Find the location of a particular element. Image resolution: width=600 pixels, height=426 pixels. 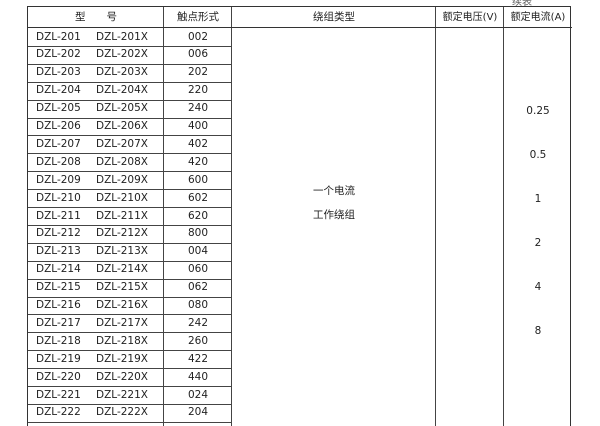

cell-model: DZL-215 is located at coordinates (58, 287).